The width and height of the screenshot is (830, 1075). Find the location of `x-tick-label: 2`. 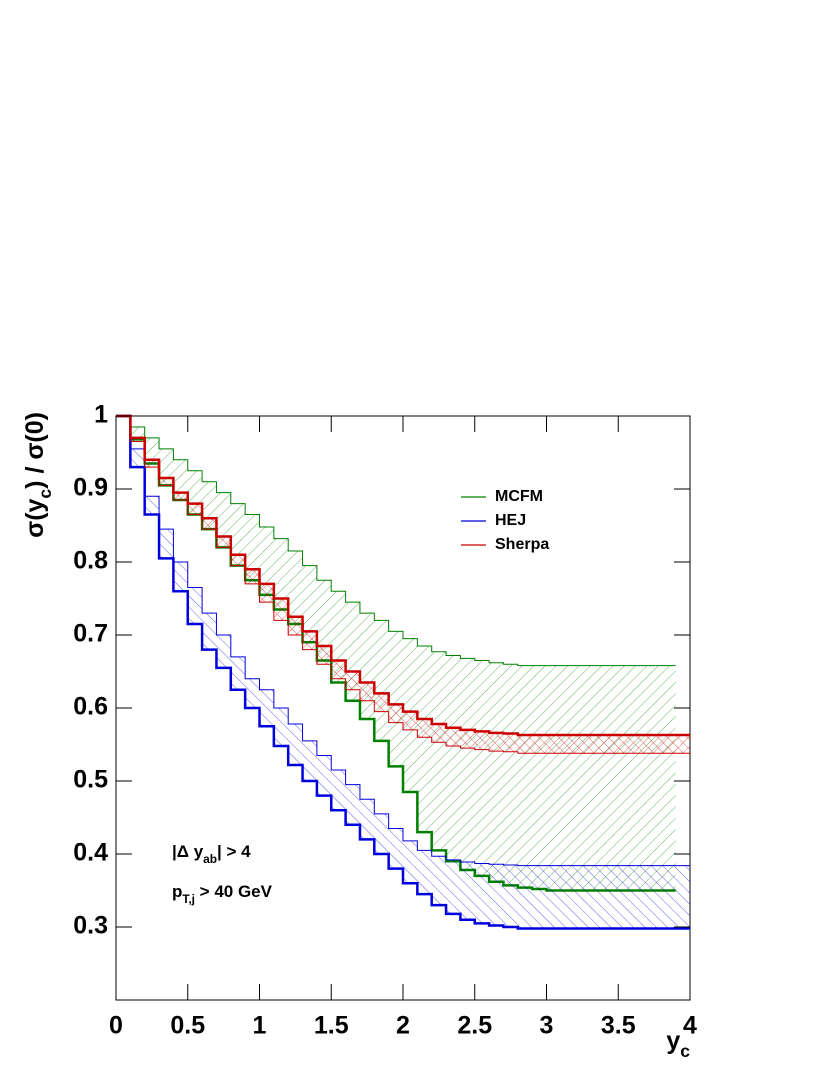

x-tick-label: 2 is located at coordinates (403, 1026).